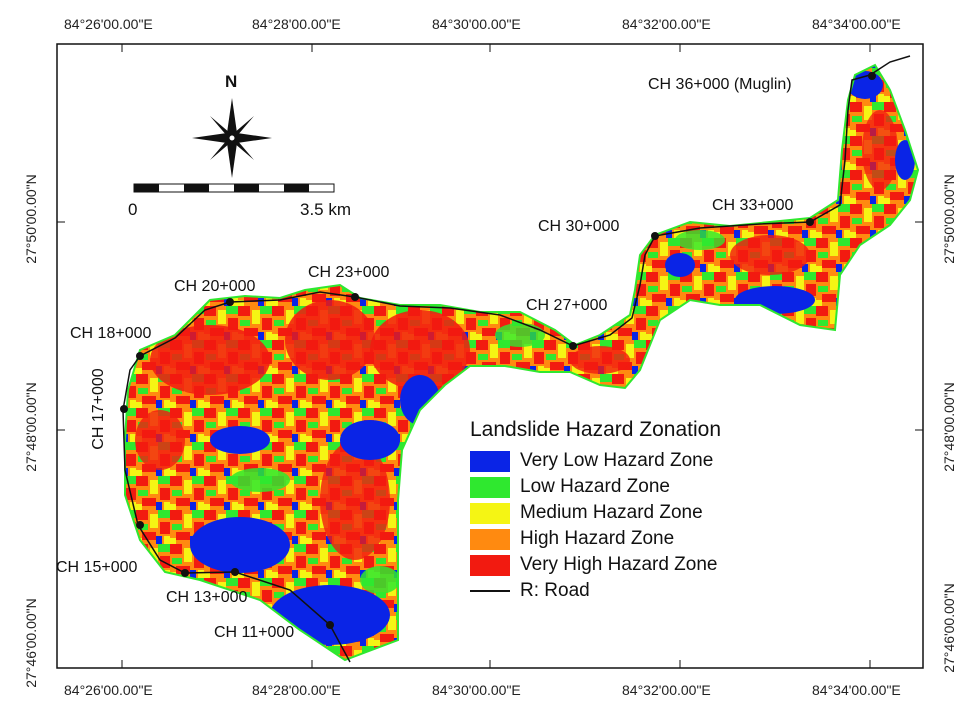 The width and height of the screenshot is (975, 727). What do you see at coordinates (611, 512) in the screenshot?
I see `legend-label: Medium Hazard Zone` at bounding box center [611, 512].